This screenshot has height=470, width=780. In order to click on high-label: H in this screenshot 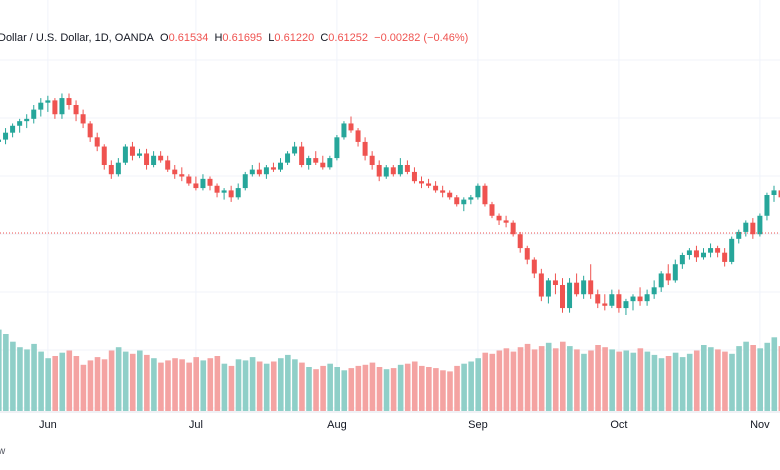, I will do `click(218, 38)`.